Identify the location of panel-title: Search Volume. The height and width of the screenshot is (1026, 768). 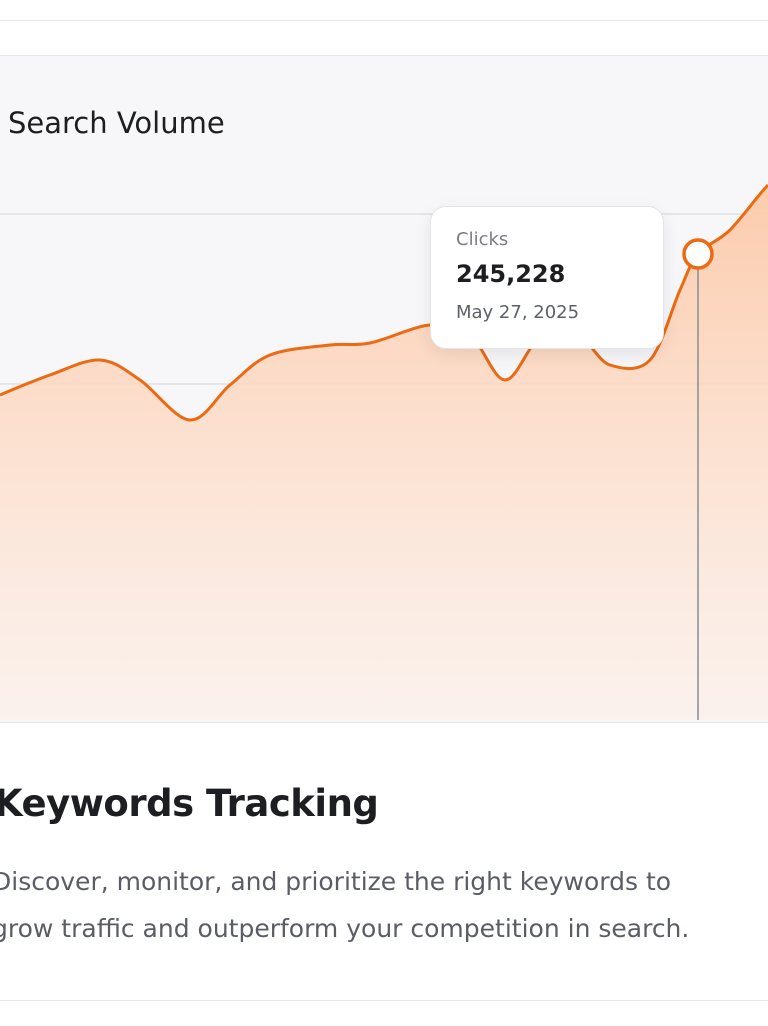
(116, 123).